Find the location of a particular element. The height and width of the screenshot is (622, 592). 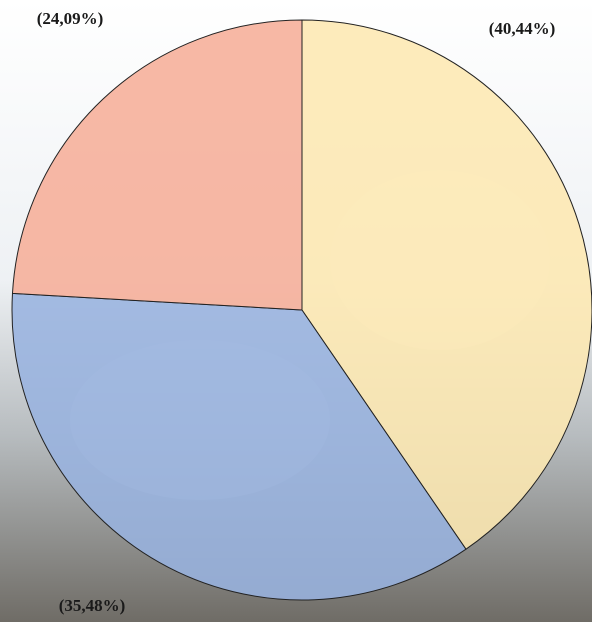

data-label: (40,44%) is located at coordinates (522, 28).